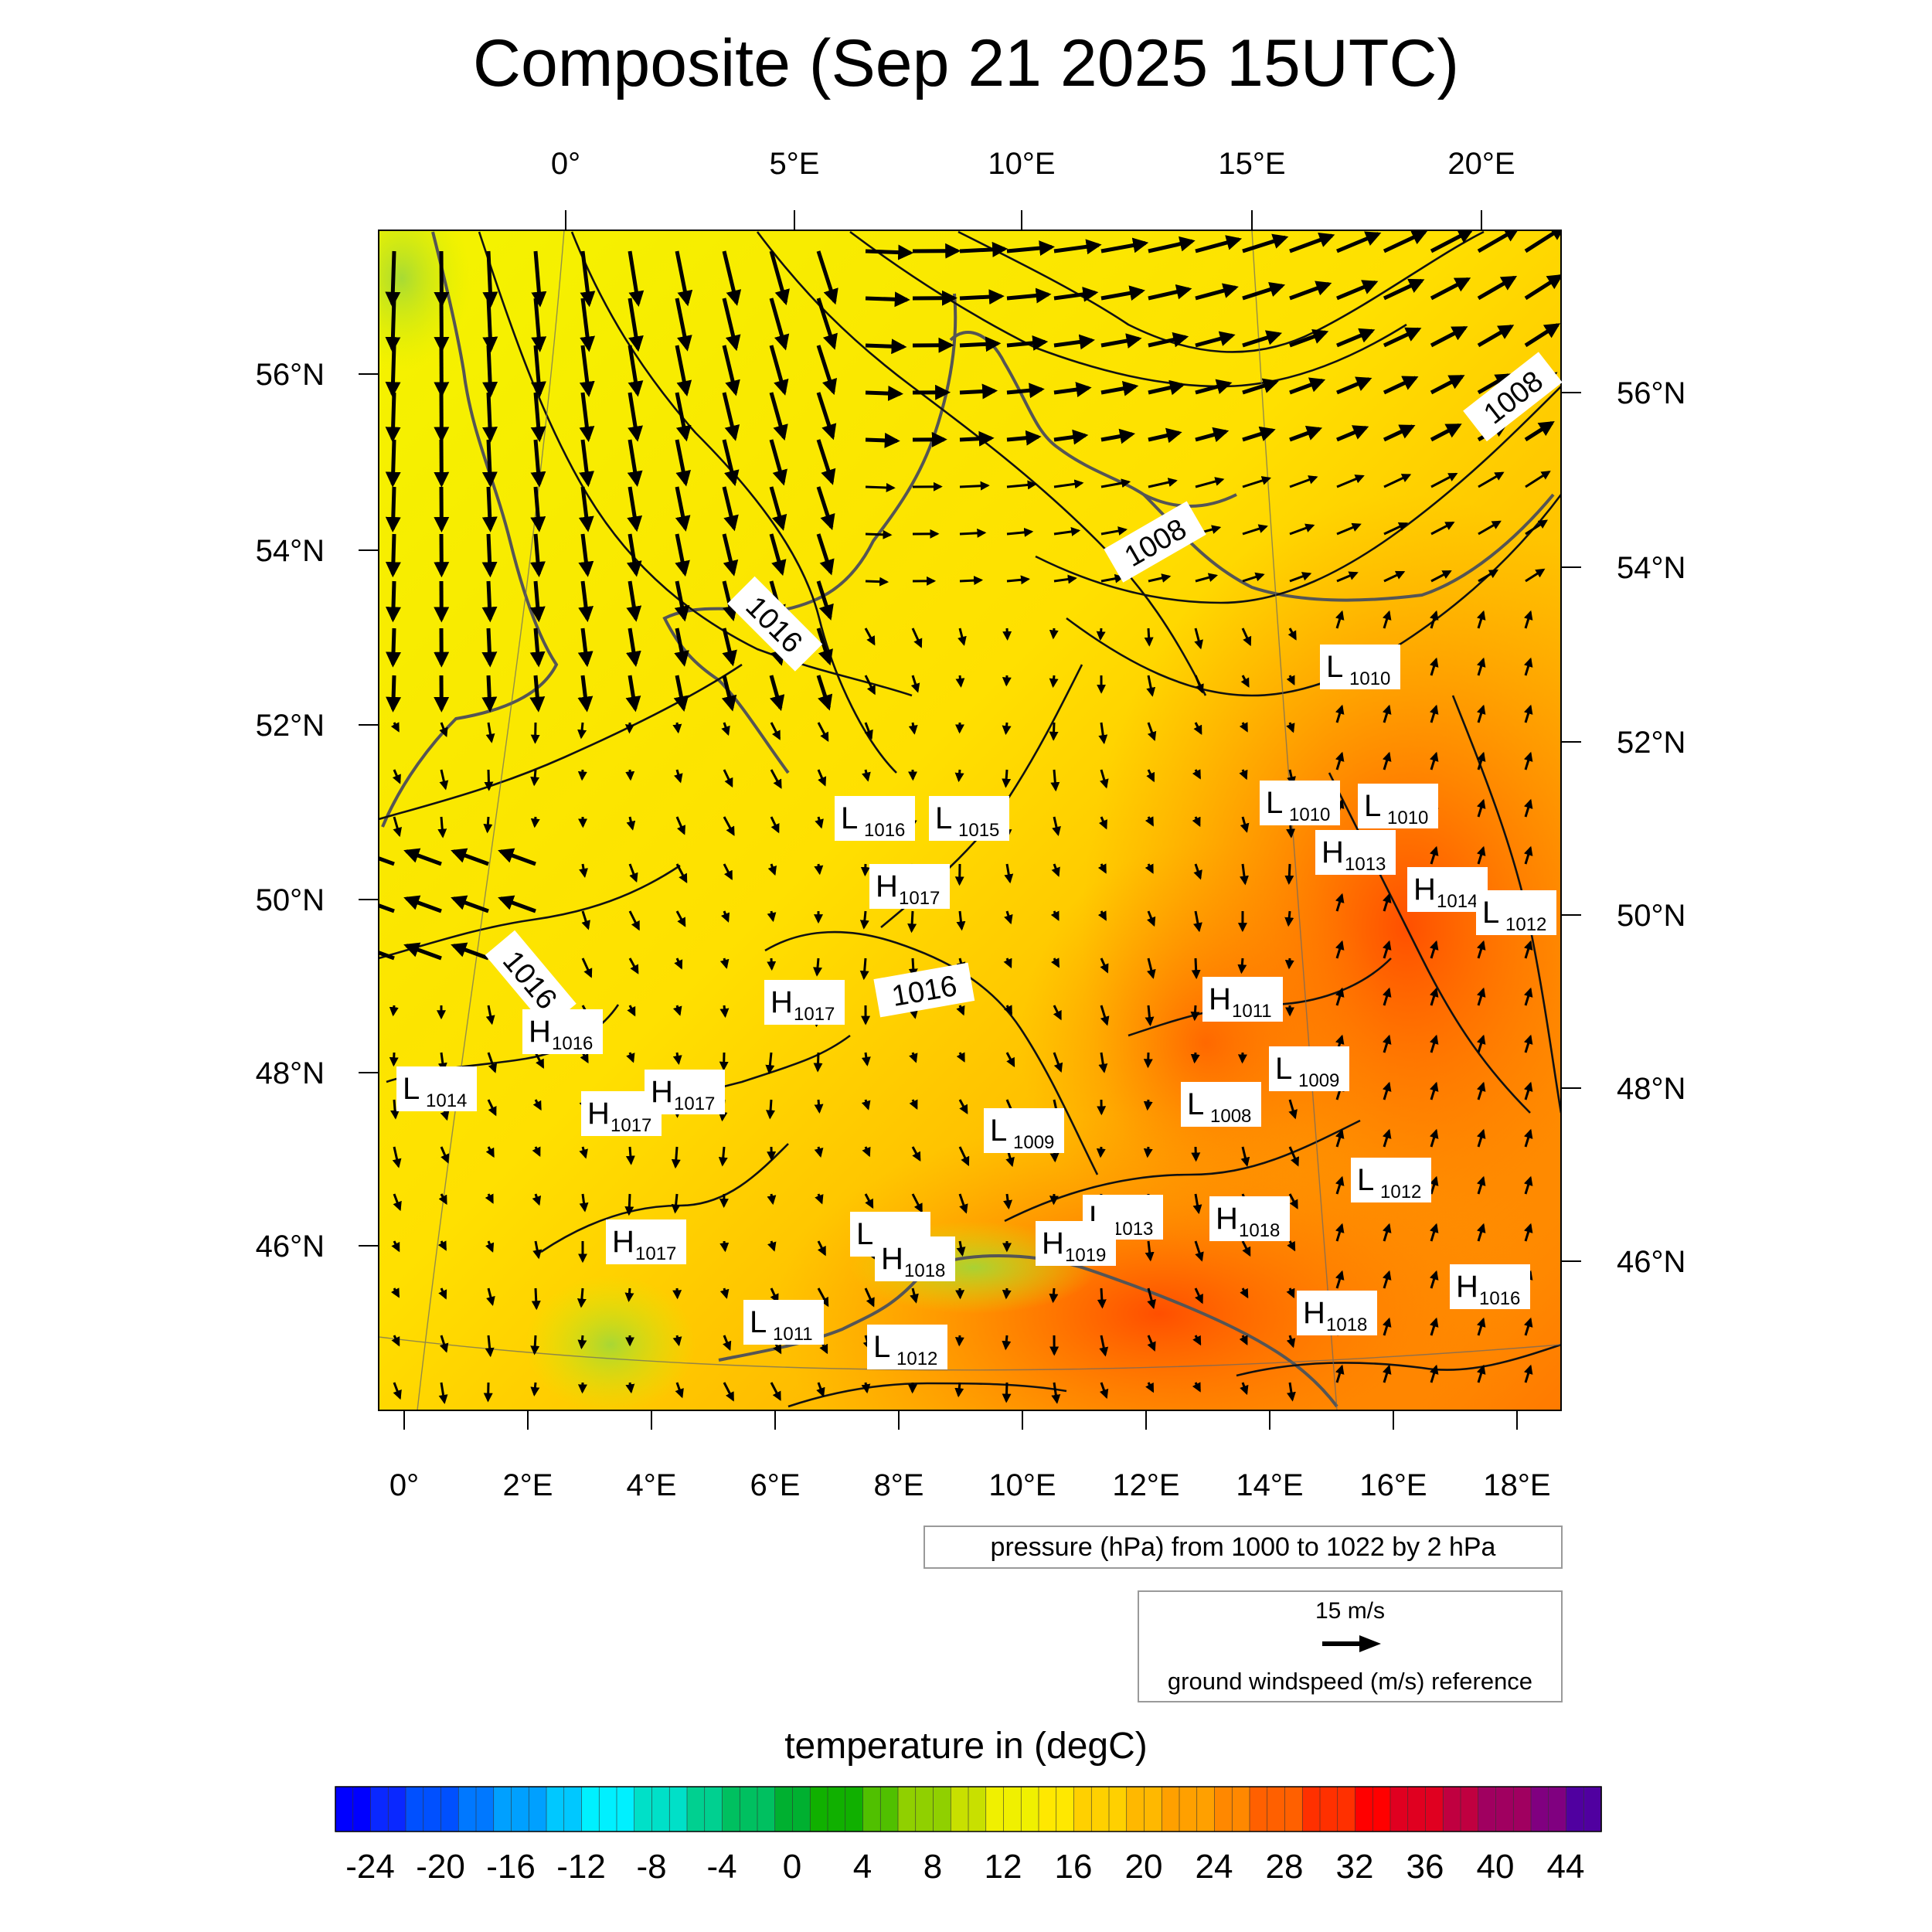  Describe the element at coordinates (1571, 827) in the screenshot. I see `right-ticks` at that location.